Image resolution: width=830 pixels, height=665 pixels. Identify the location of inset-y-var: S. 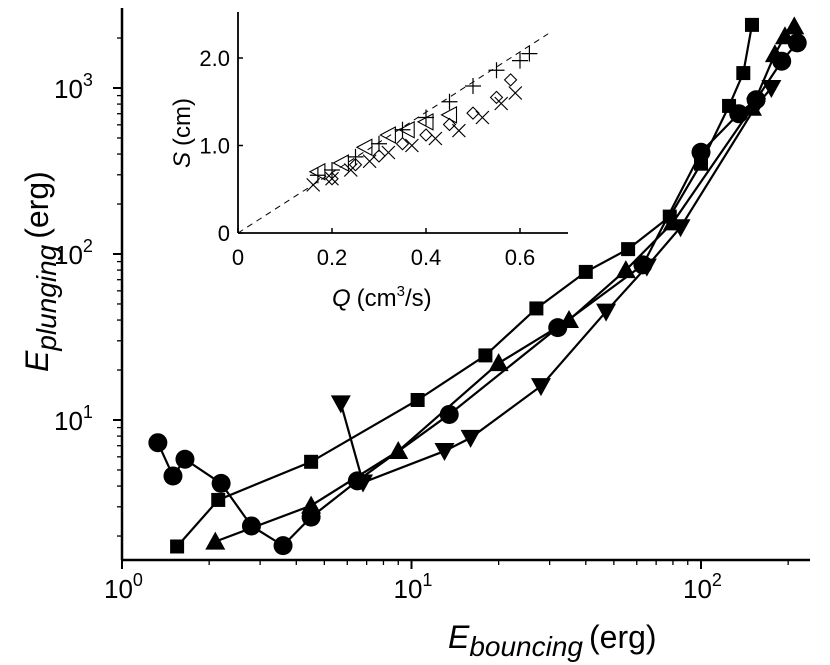
(182, 160).